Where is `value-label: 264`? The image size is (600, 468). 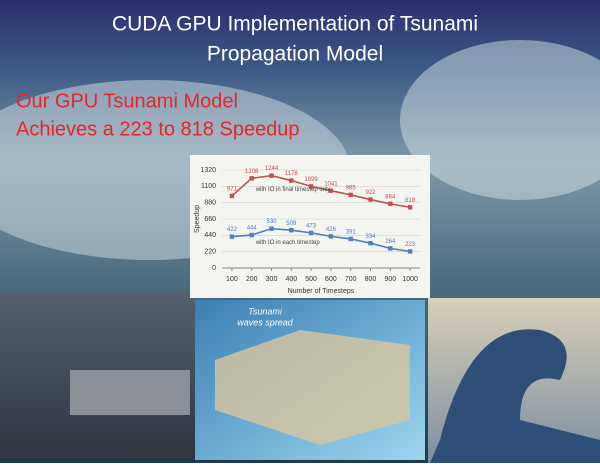
value-label: 264 is located at coordinates (390, 242).